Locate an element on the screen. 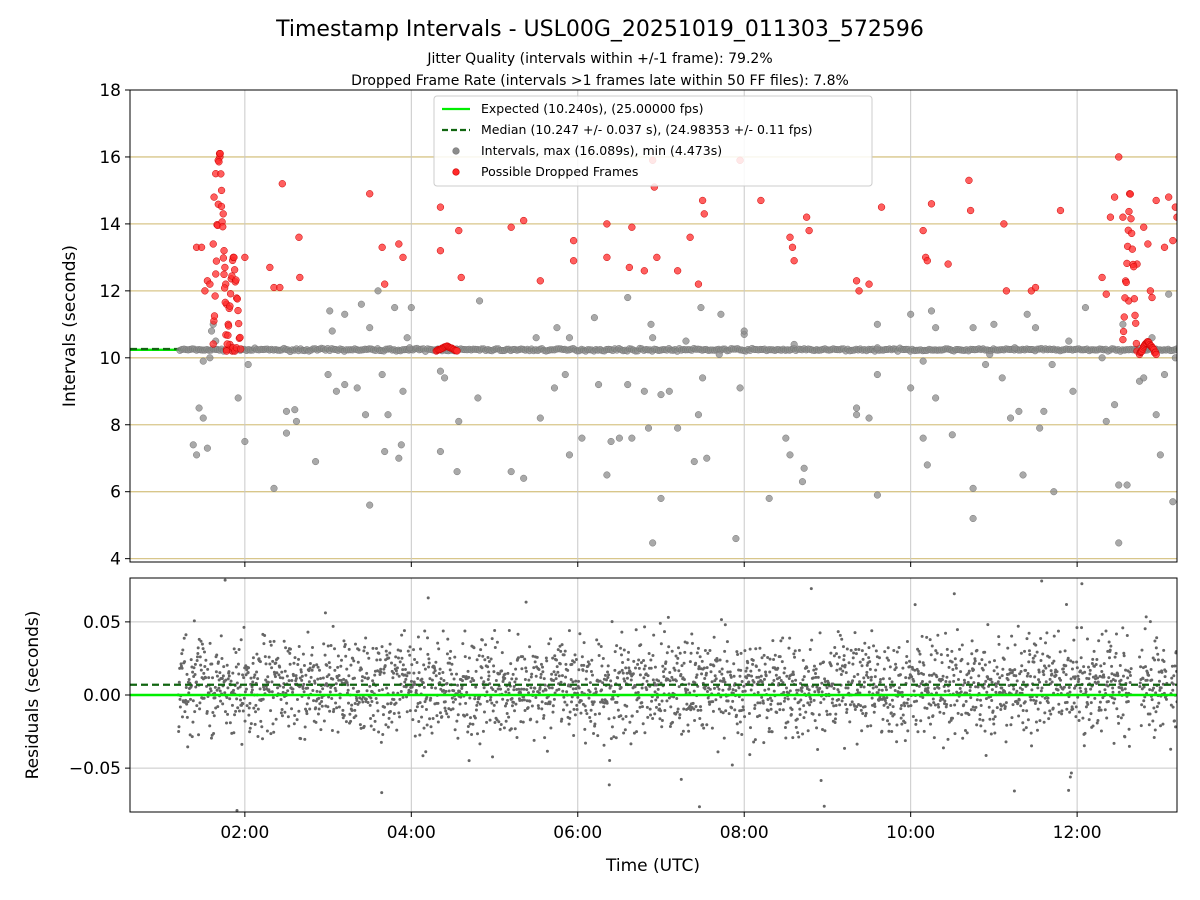  legend-box is located at coordinates (653, 141).